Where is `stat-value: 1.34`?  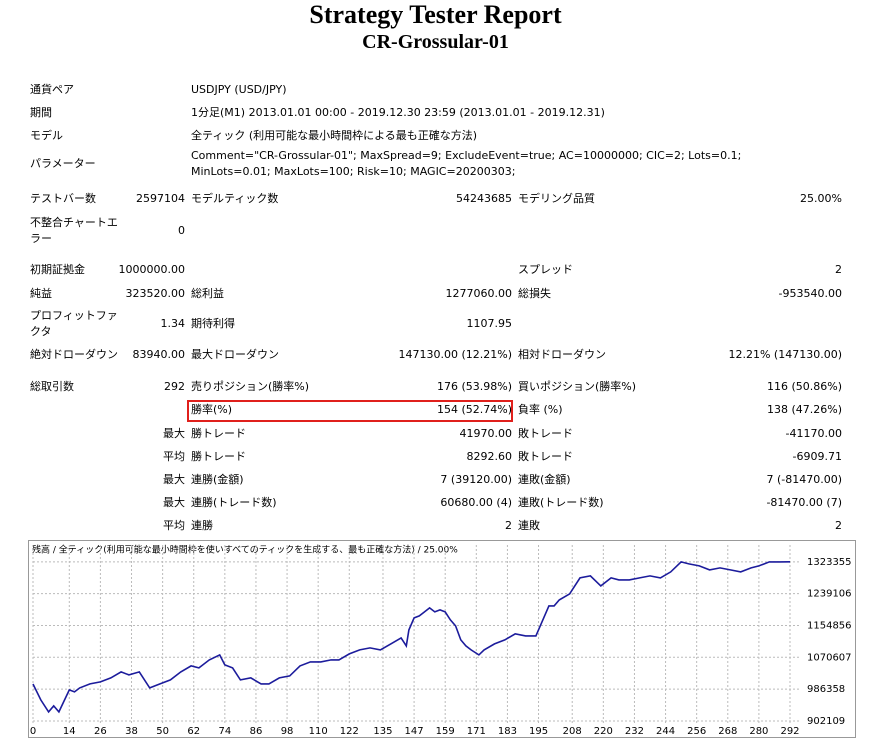
stat-value: 1.34 is located at coordinates (173, 323).